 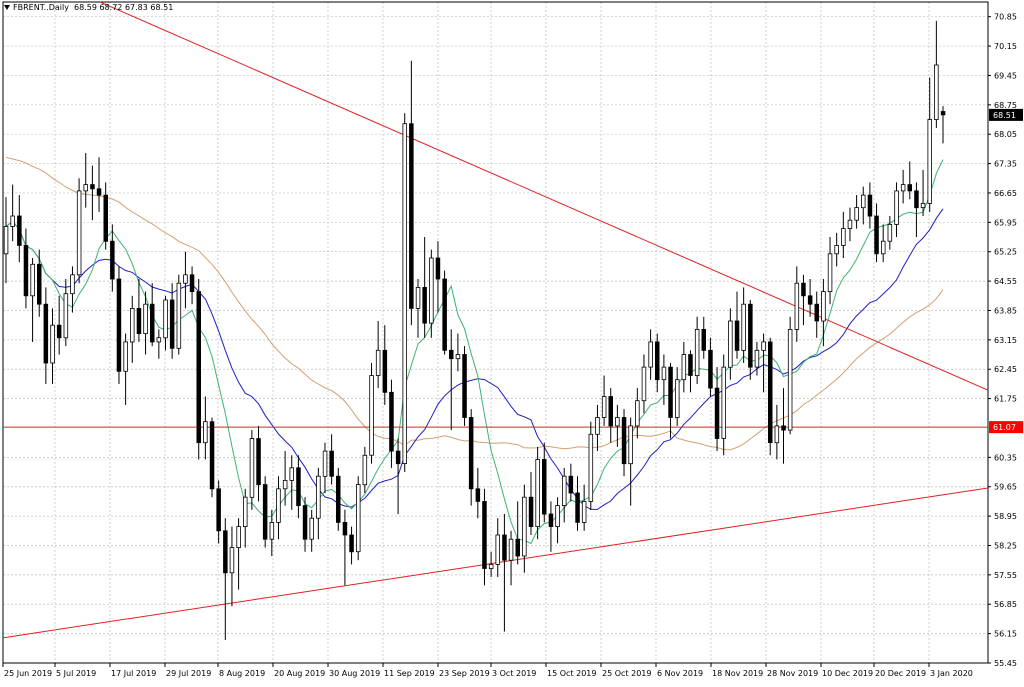 What do you see at coordinates (680, 673) in the screenshot?
I see `time-tick-label: 6 Nov 2019` at bounding box center [680, 673].